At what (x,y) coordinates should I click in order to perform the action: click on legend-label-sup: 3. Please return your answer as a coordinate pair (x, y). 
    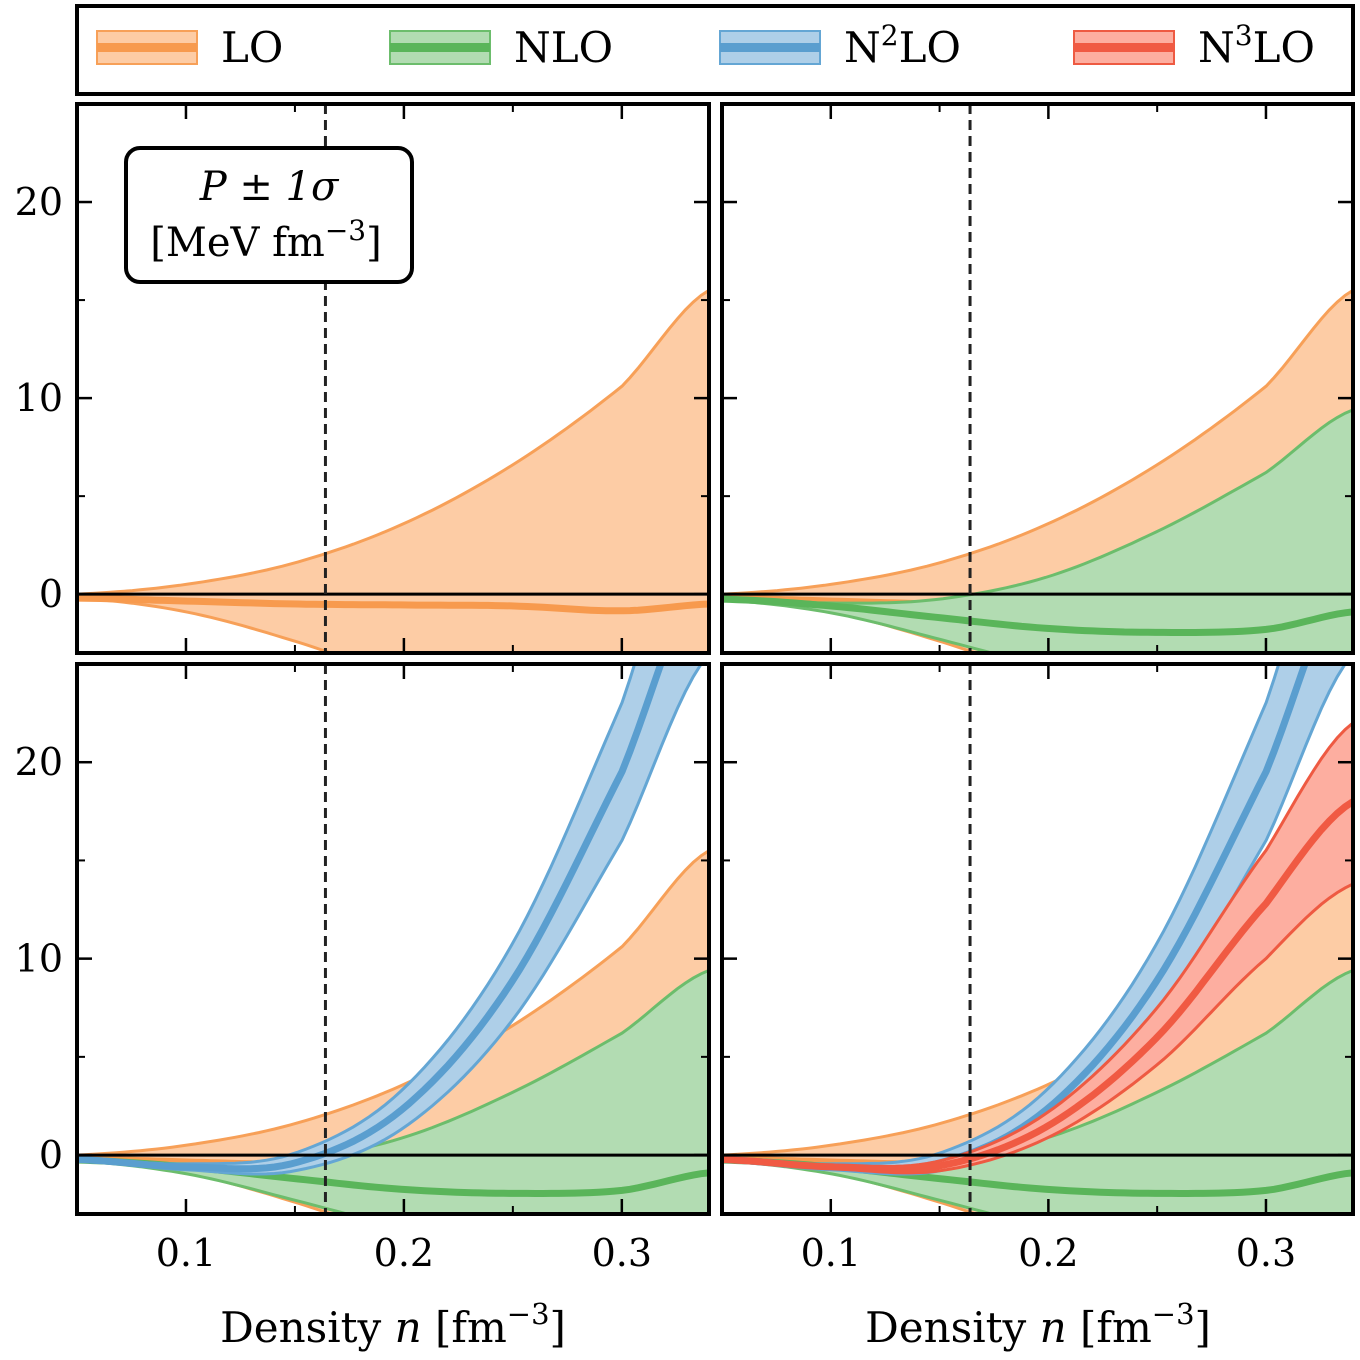
    Looking at the image, I should click on (1244, 35).